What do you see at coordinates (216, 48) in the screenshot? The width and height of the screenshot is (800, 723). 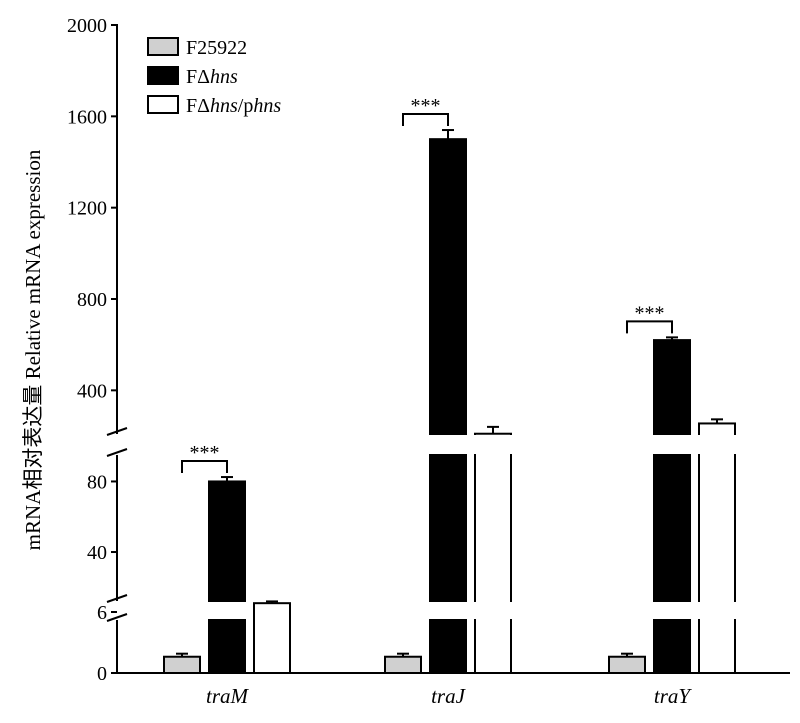 I see `legend-label: F25922` at bounding box center [216, 48].